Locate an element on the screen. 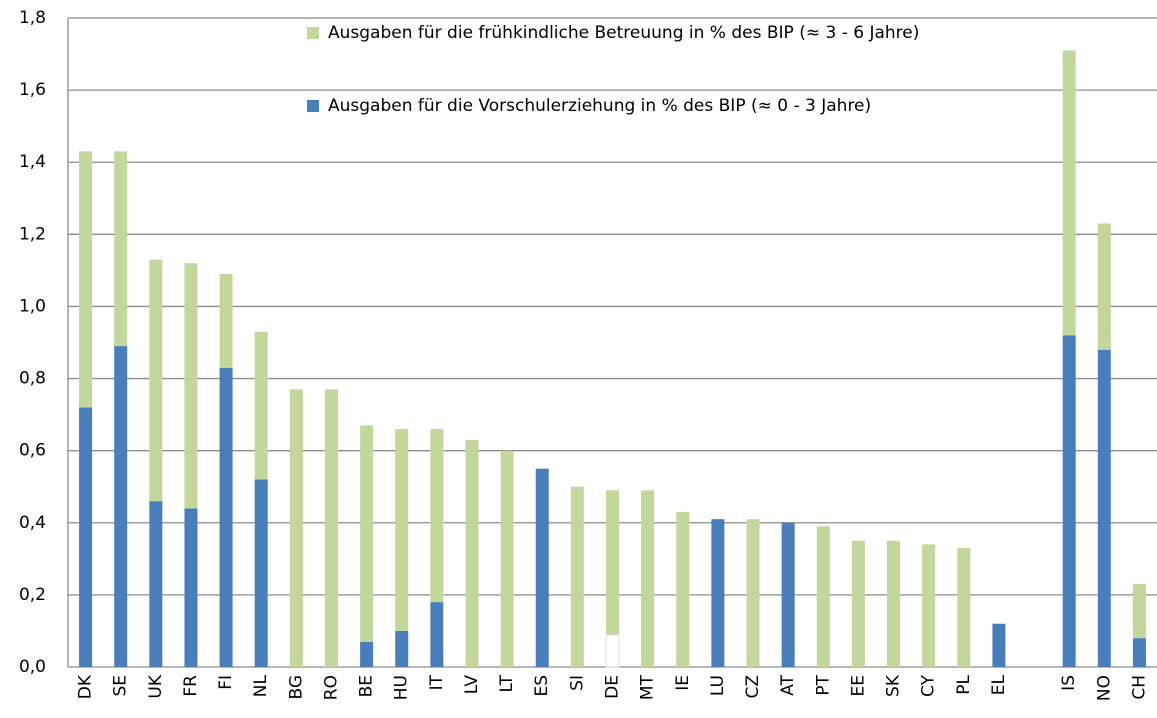 The width and height of the screenshot is (1157, 718). x-tick-label: FI is located at coordinates (226, 682).